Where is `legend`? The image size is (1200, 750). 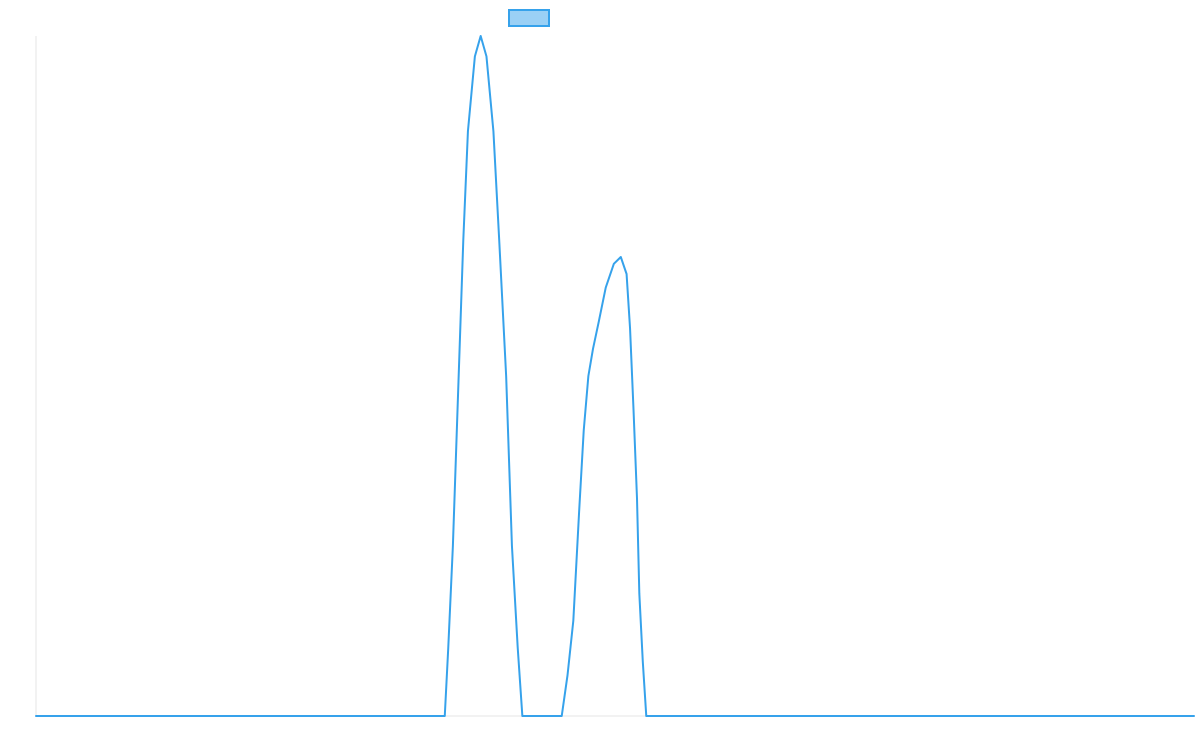
legend is located at coordinates (532, 18).